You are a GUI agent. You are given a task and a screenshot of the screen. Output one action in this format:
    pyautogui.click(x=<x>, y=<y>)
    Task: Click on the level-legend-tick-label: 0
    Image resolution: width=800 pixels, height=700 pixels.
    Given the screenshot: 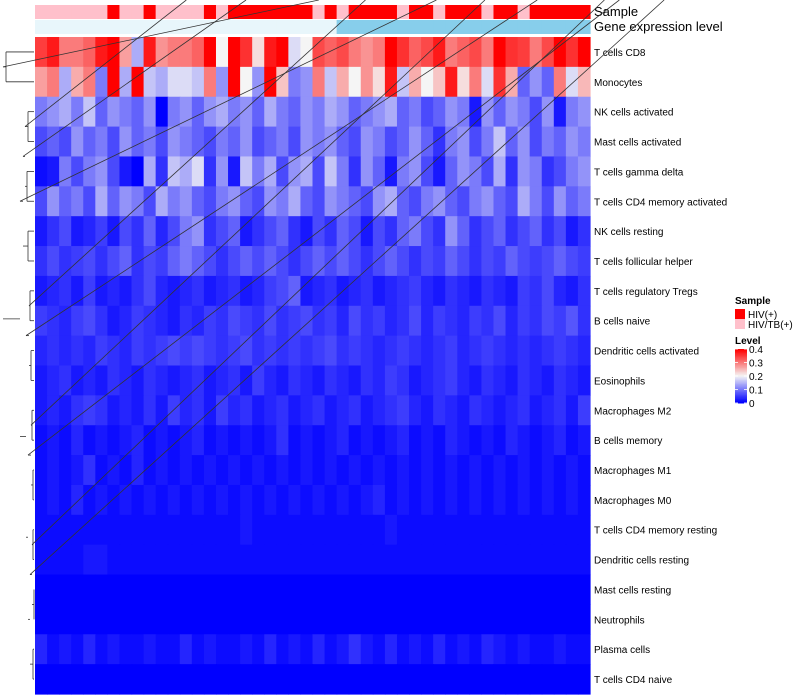 What is the action you would take?
    pyautogui.click(x=752, y=404)
    